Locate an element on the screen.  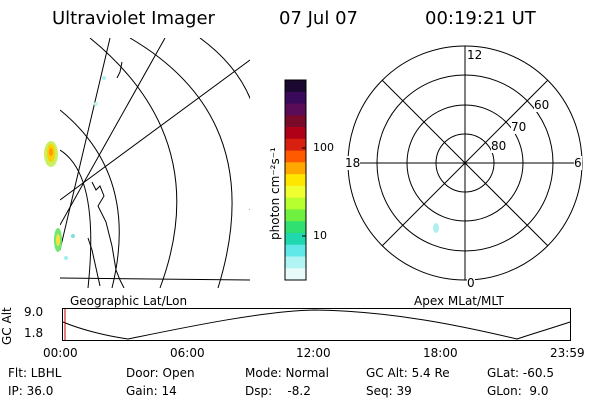
instrument-title: Ultraviolet Imager is located at coordinates (133, 18).